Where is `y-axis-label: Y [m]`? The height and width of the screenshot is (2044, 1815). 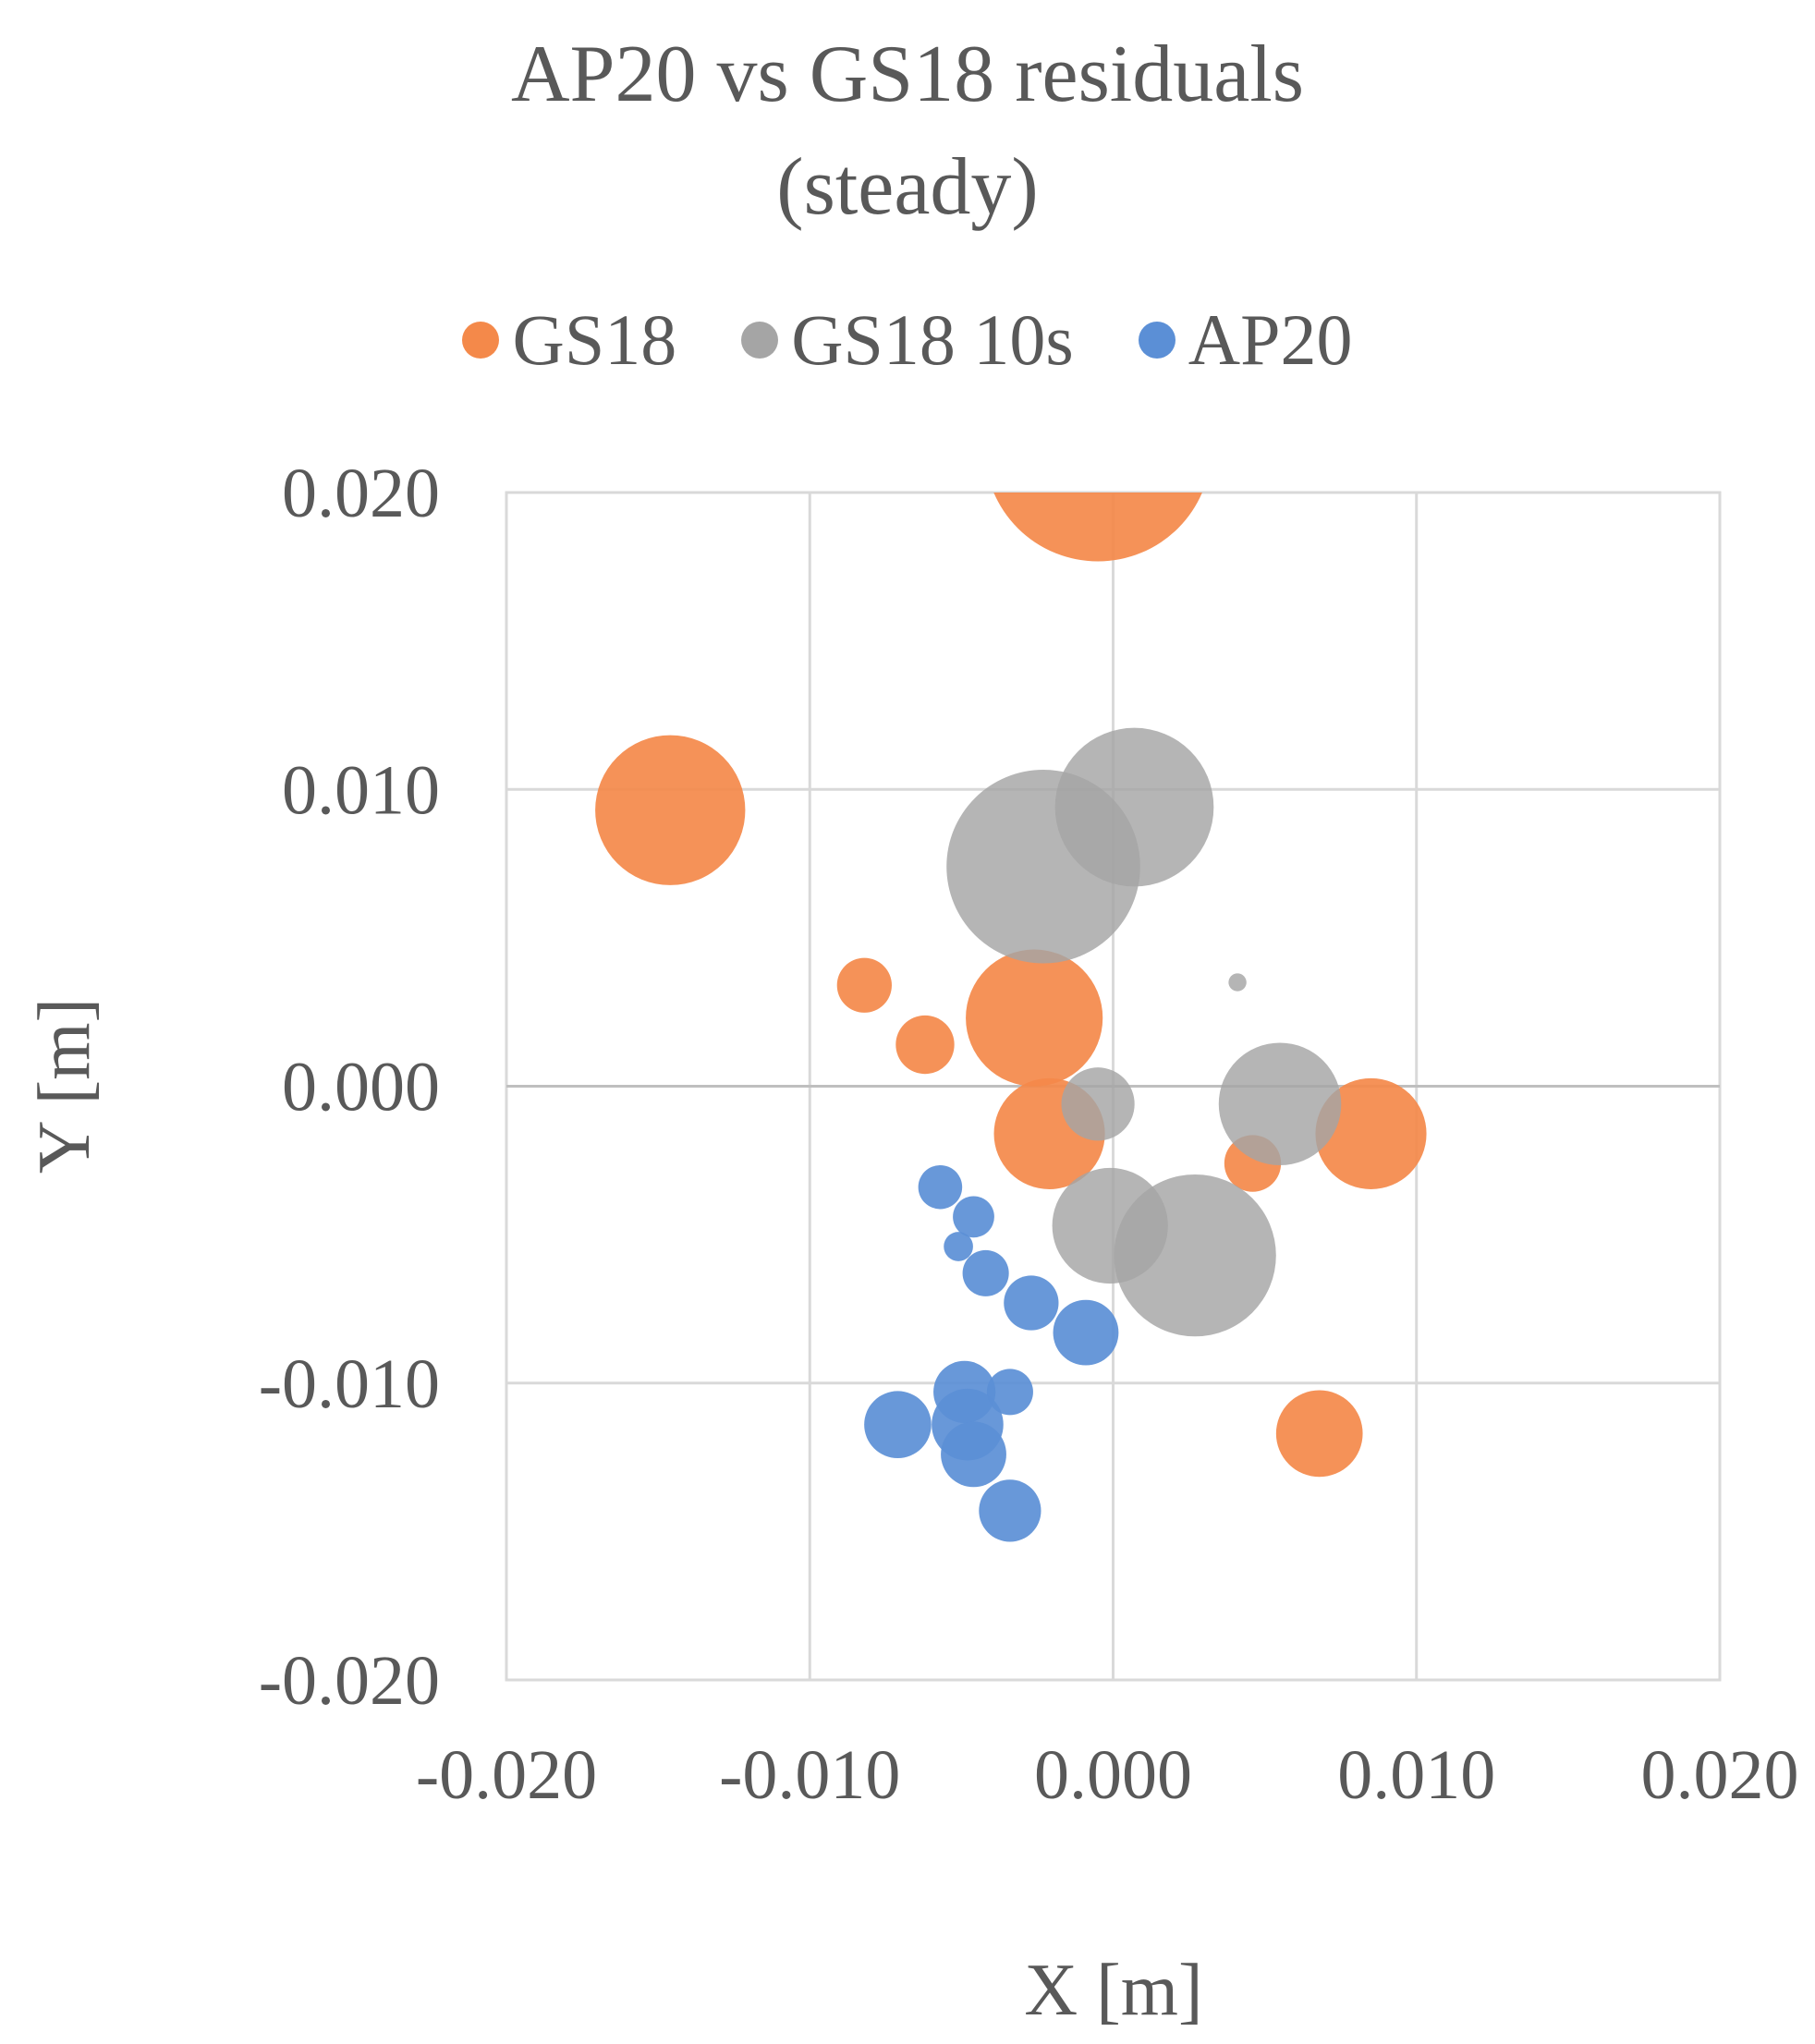
y-axis-label: Y [m] is located at coordinates (64, 1086).